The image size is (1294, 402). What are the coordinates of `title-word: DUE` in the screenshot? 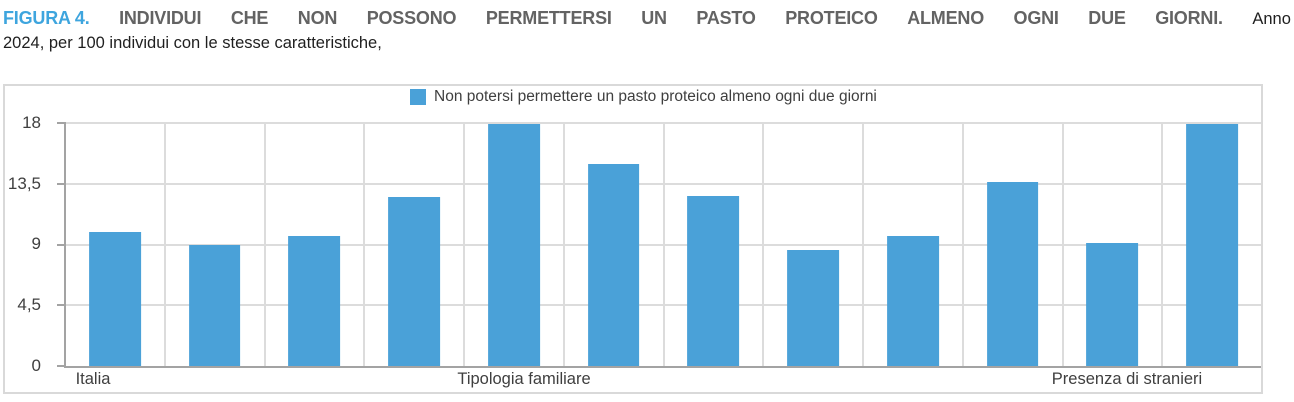 It's located at (1107, 18).